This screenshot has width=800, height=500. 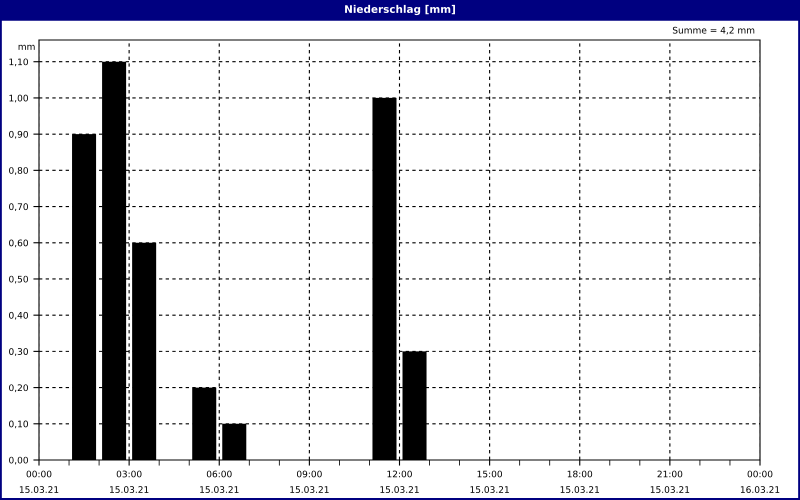 What do you see at coordinates (18, 98) in the screenshot?
I see `y-tick-label: 1,00` at bounding box center [18, 98].